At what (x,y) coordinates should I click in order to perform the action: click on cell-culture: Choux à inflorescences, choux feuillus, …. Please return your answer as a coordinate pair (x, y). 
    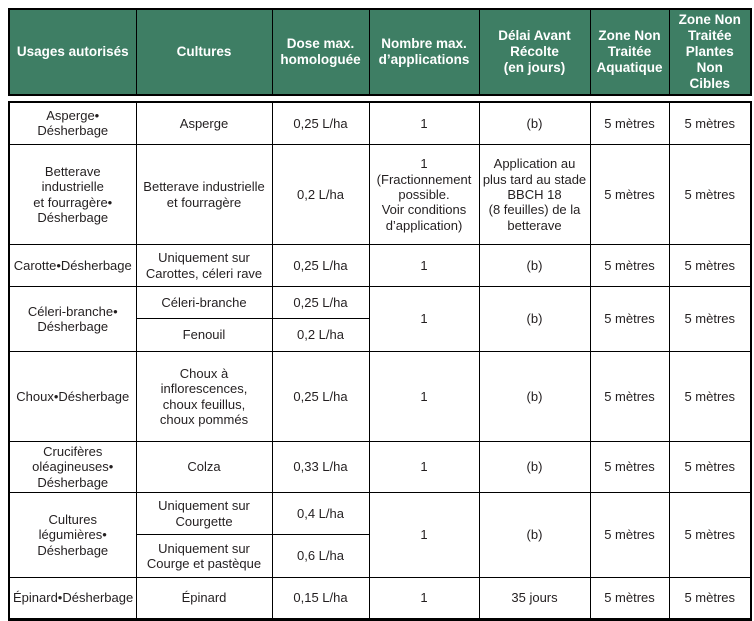
    Looking at the image, I should click on (204, 397).